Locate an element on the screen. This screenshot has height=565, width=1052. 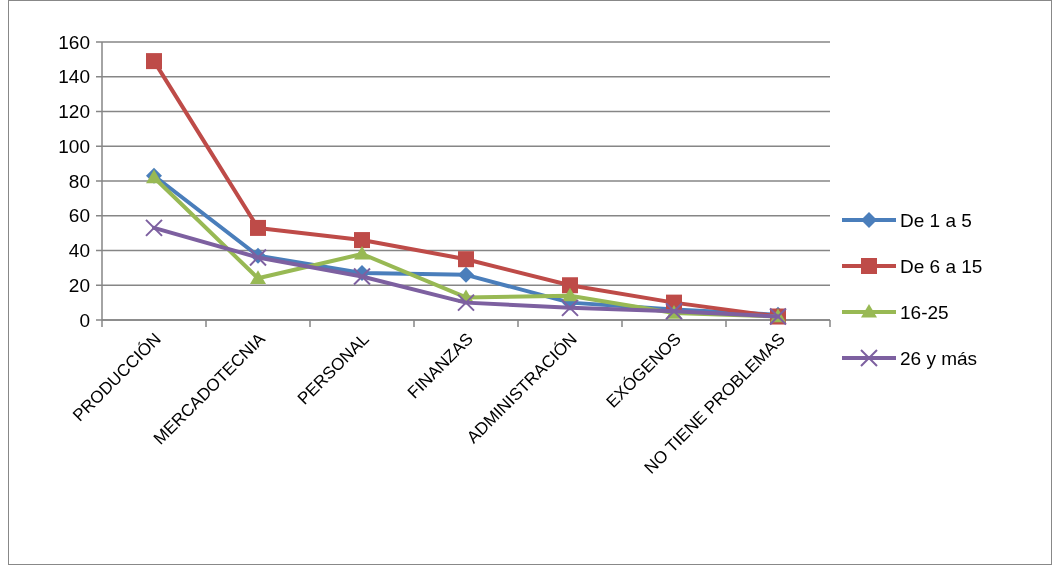
y-tick-label: 60 is located at coordinates (79, 216).